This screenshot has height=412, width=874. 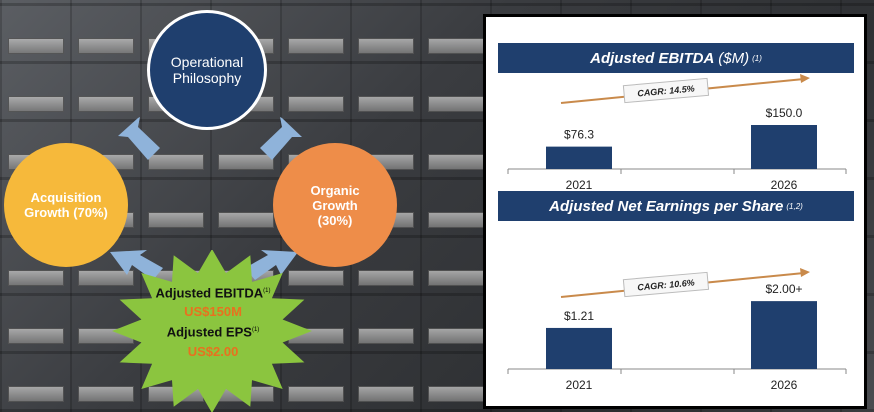 What do you see at coordinates (794, 206) in the screenshot?
I see `eps-note: (1,2)` at bounding box center [794, 206].